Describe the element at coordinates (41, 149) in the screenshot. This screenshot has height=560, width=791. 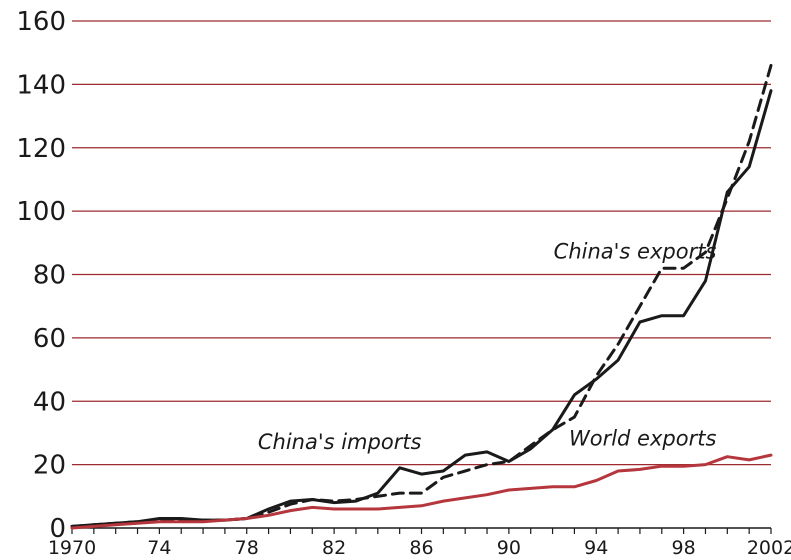
I see `y-tick-label-120: 120` at that location.